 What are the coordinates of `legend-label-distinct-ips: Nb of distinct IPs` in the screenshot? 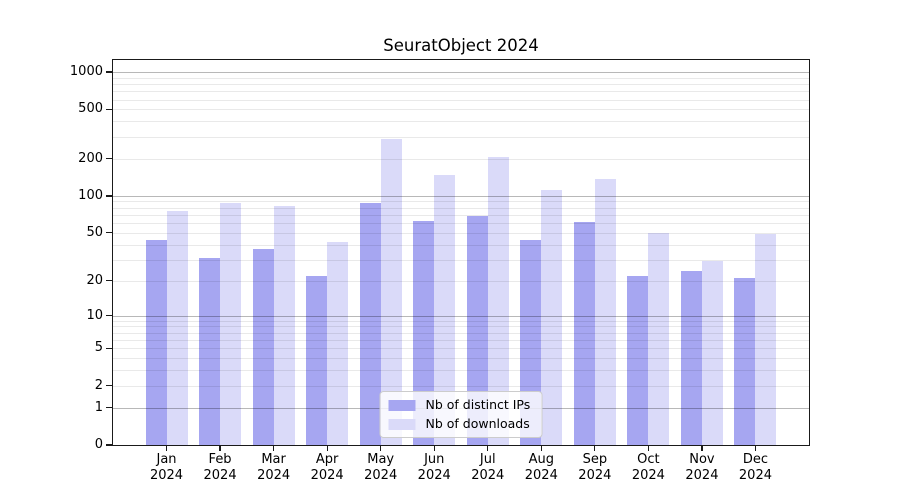 It's located at (478, 404).